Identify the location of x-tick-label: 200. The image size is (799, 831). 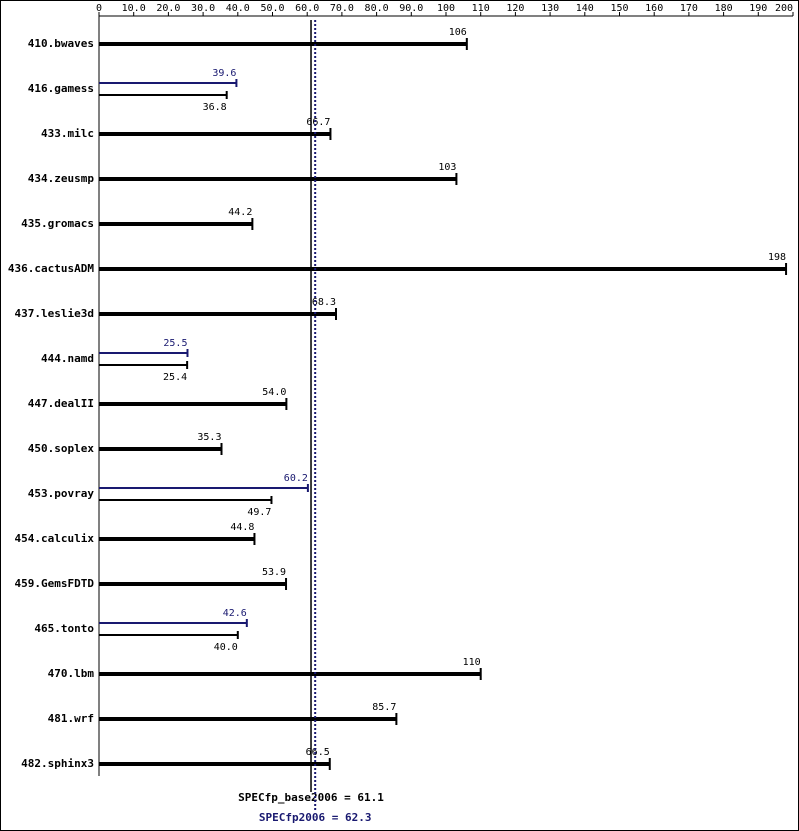
(784, 8).